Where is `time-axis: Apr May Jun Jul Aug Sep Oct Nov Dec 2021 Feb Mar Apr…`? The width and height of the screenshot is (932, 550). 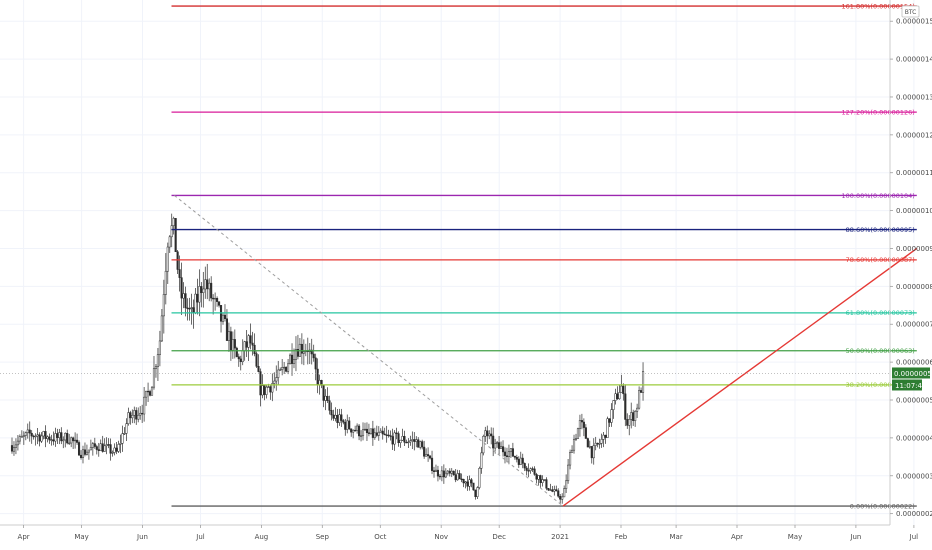 time-axis: Apr May Jun Jul Aug Sep Oct Nov Dec 2021 Feb Mar Apr… is located at coordinates (468, 533).